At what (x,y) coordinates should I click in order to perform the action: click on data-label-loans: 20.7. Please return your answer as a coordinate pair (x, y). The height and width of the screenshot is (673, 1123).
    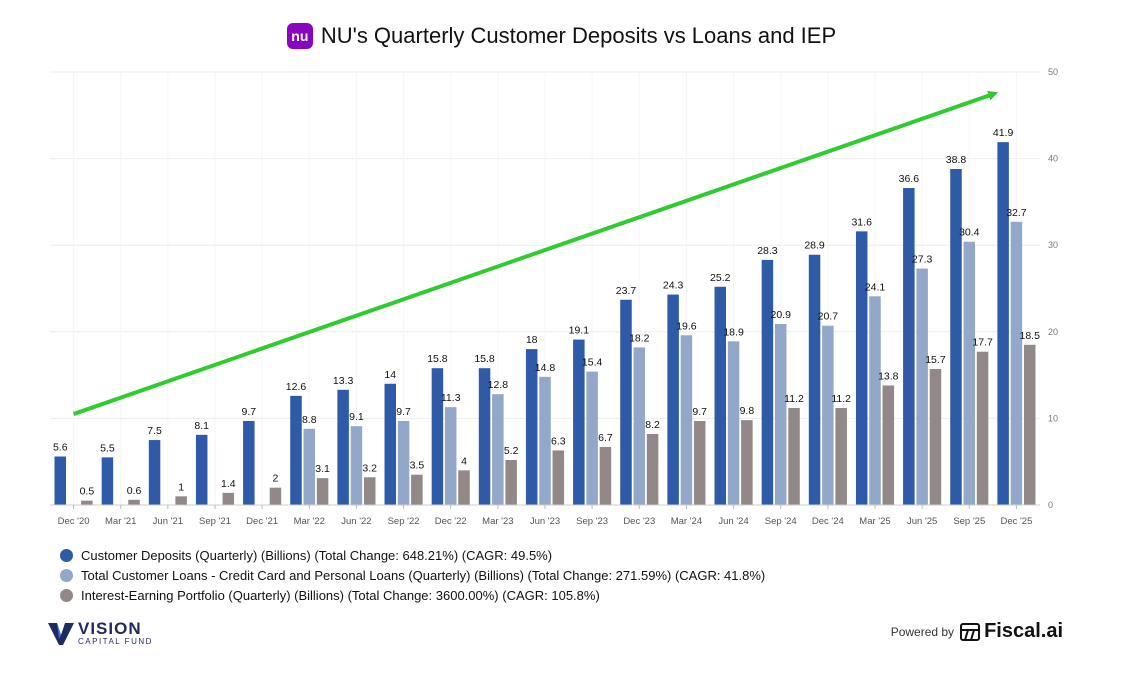
    Looking at the image, I should click on (828, 317).